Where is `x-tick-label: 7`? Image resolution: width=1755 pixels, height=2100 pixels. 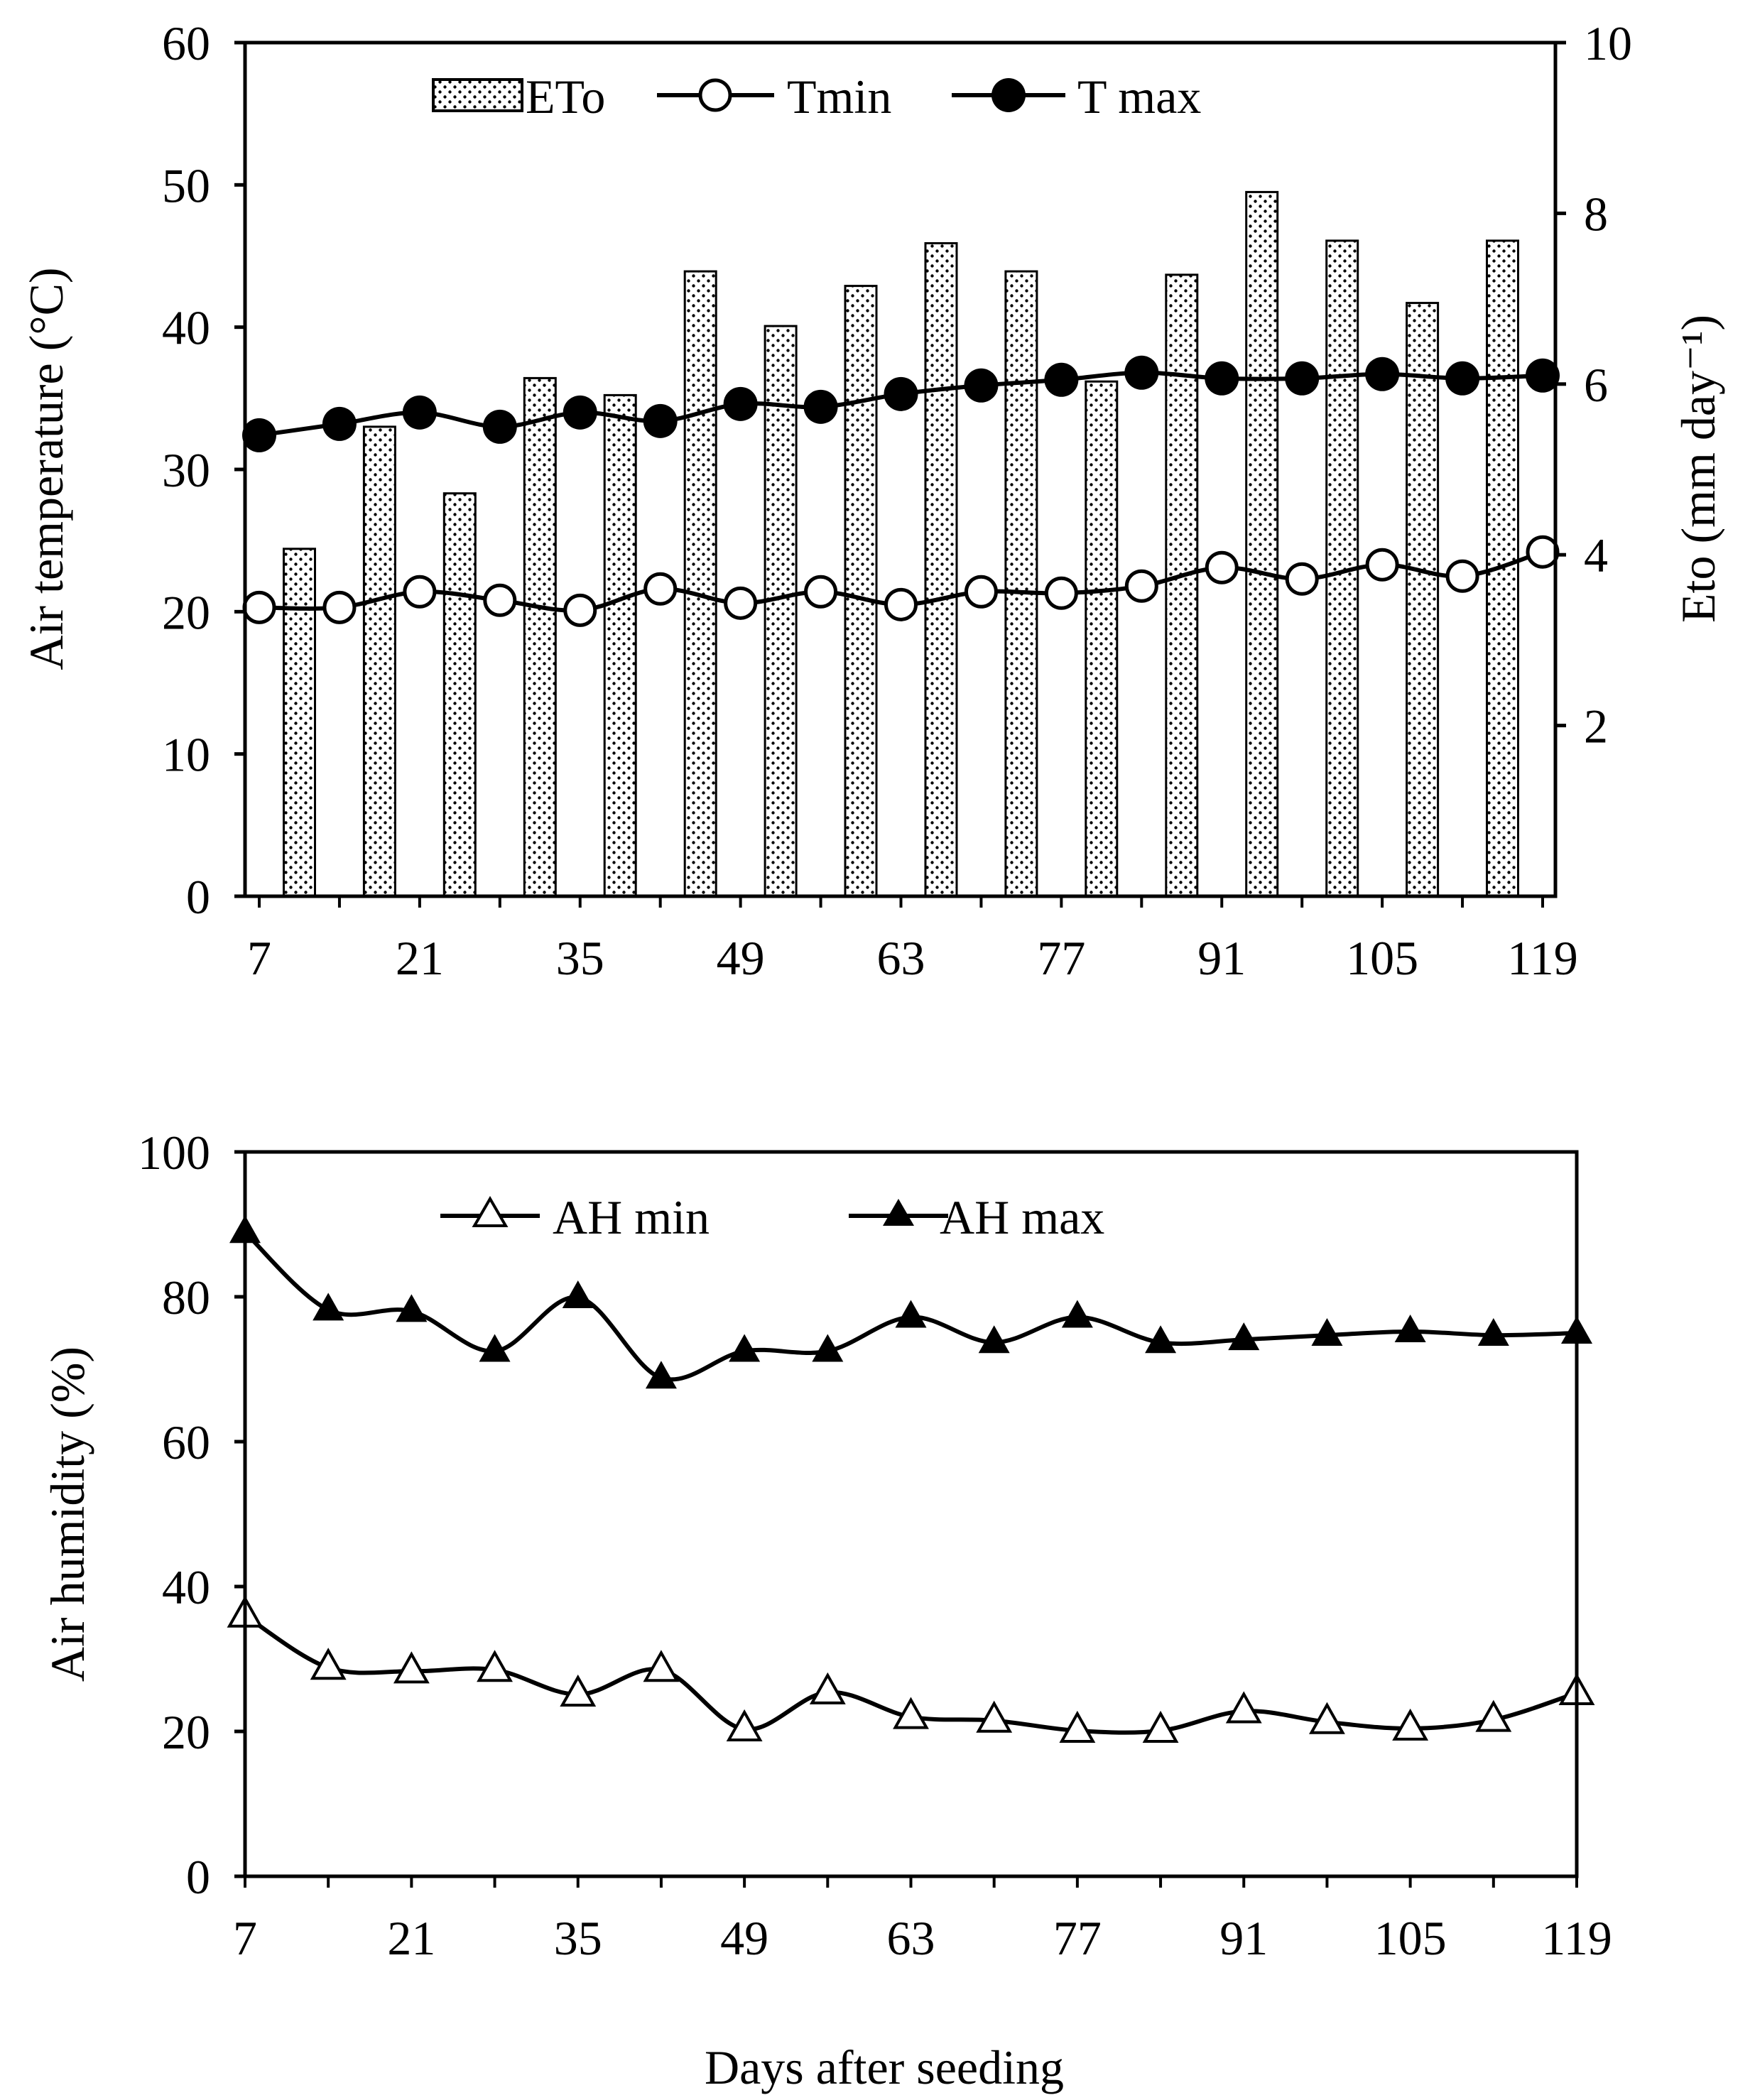 x-tick-label: 7 is located at coordinates (259, 958).